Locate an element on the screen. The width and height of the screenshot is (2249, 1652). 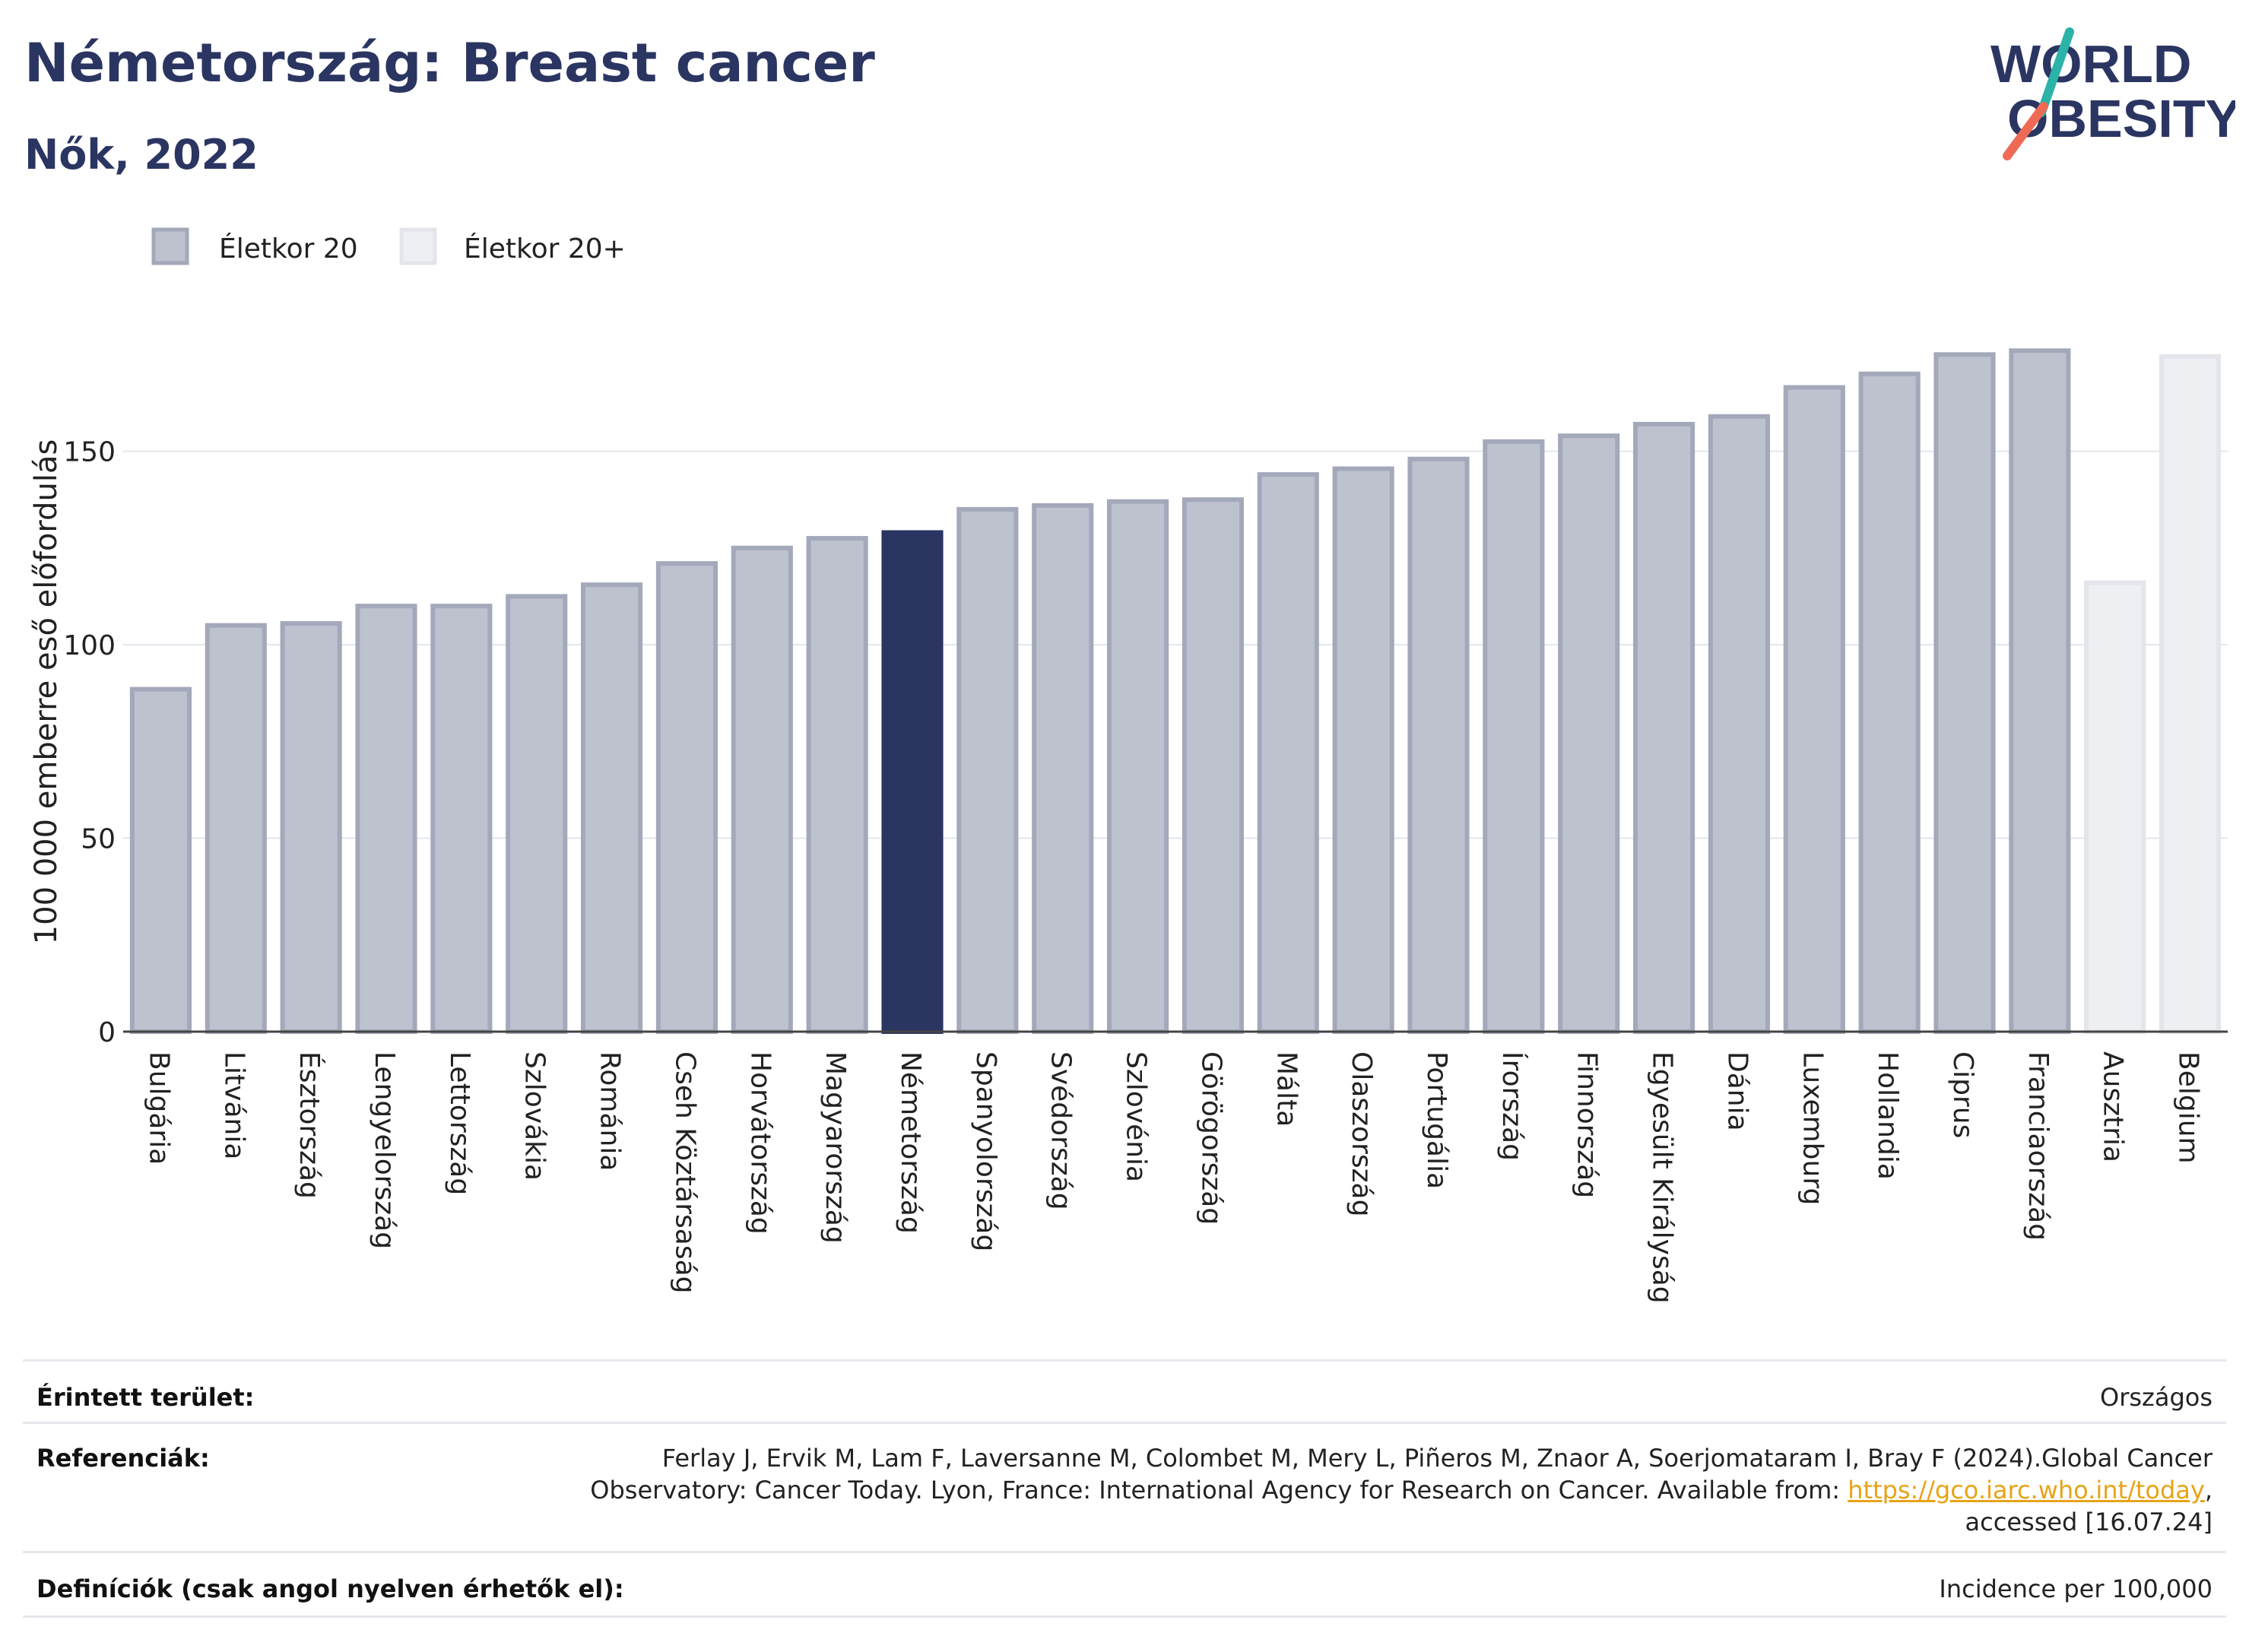
x-tick-label: Svédország is located at coordinates (1061, 1130).